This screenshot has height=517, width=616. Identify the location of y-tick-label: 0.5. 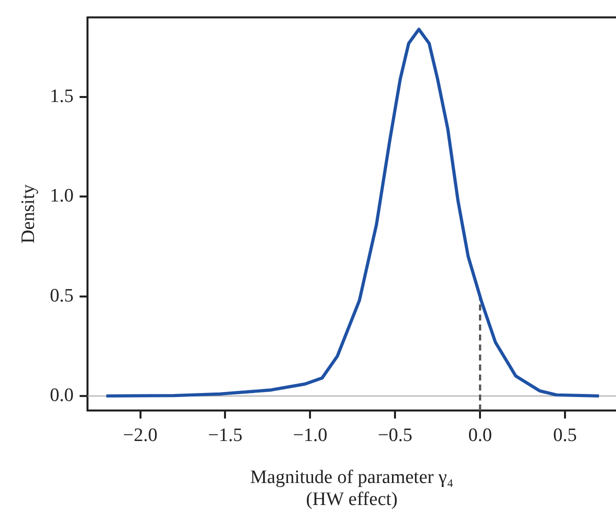
(62, 295).